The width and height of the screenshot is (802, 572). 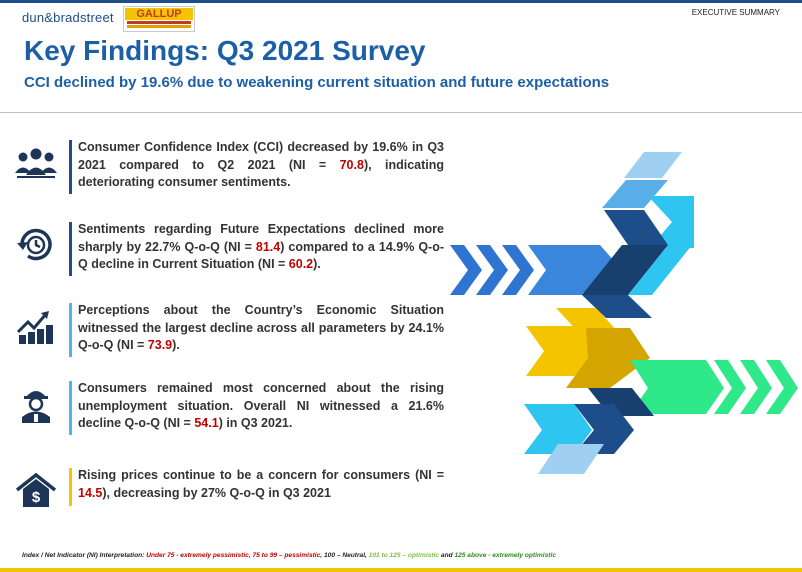 I want to click on page-title: Key Findings: Q3 2021 Survey, so click(x=225, y=50).